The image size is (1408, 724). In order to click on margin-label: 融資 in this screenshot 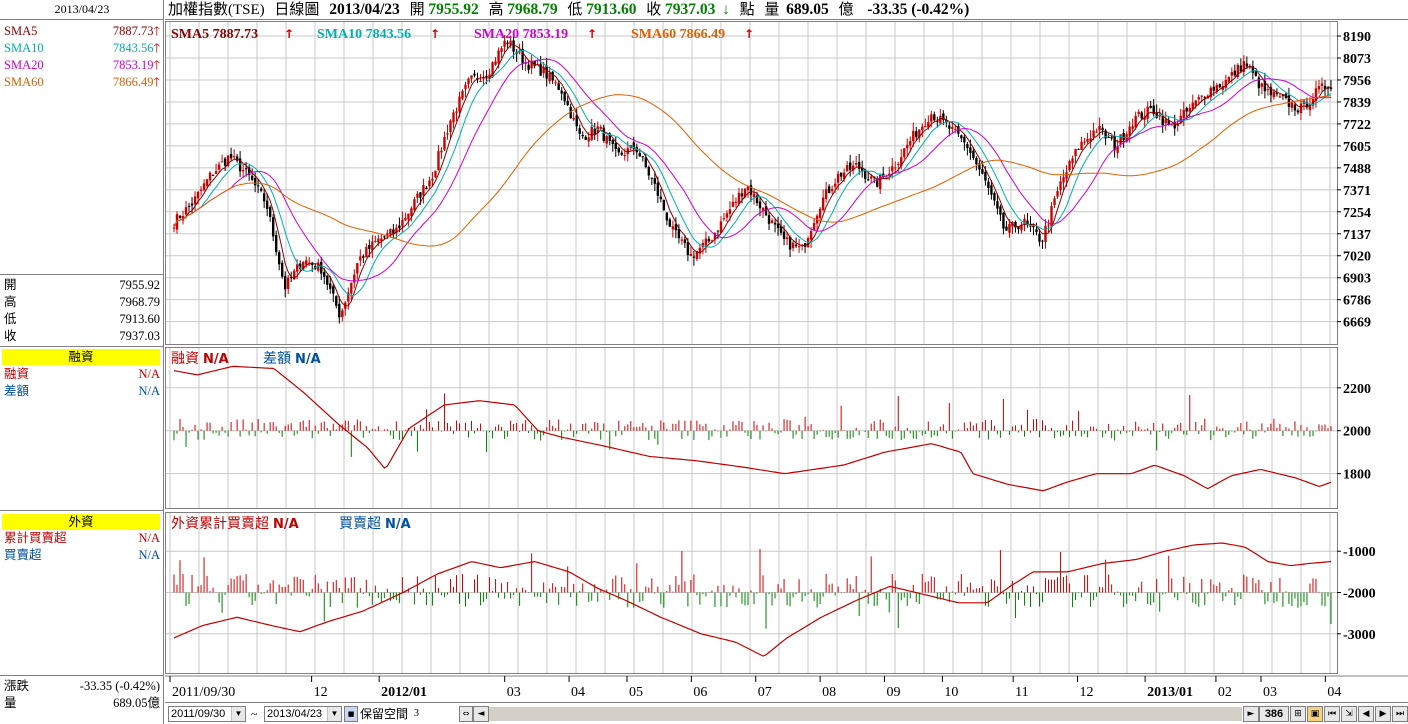, I will do `click(17, 374)`.